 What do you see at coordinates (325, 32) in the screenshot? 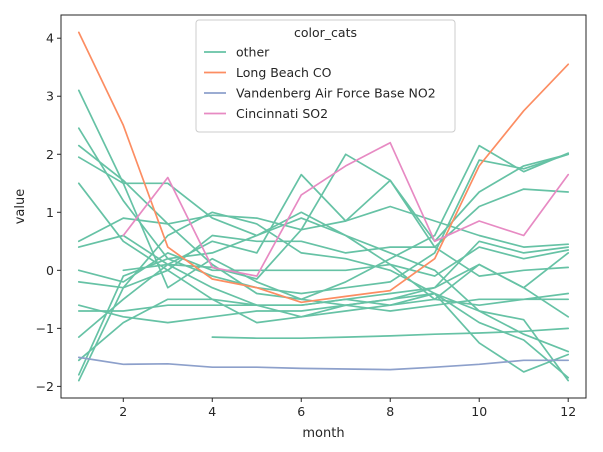
I see `legend-title: color_cats` at bounding box center [325, 32].